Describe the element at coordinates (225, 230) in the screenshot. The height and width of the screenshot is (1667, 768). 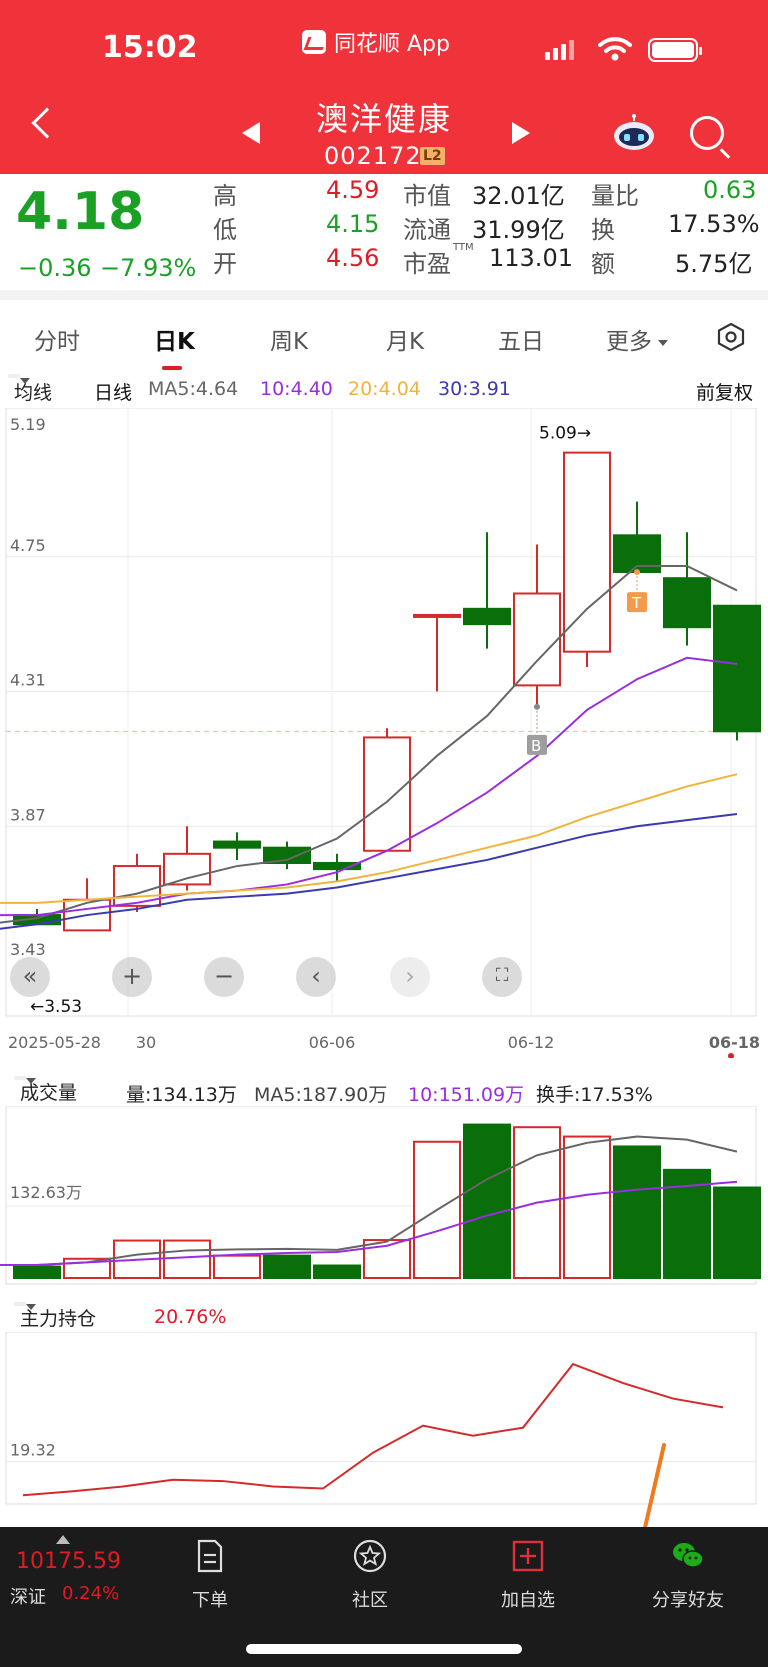
I see `low-label: 低` at that location.